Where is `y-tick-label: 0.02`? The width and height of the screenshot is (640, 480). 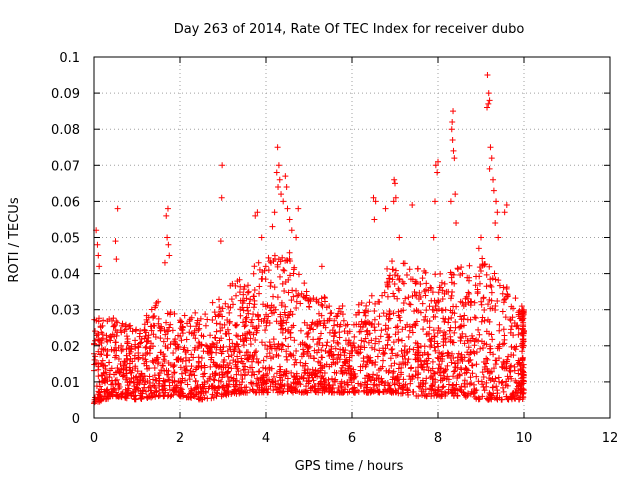
y-tick-label: 0.02 is located at coordinates (65, 347).